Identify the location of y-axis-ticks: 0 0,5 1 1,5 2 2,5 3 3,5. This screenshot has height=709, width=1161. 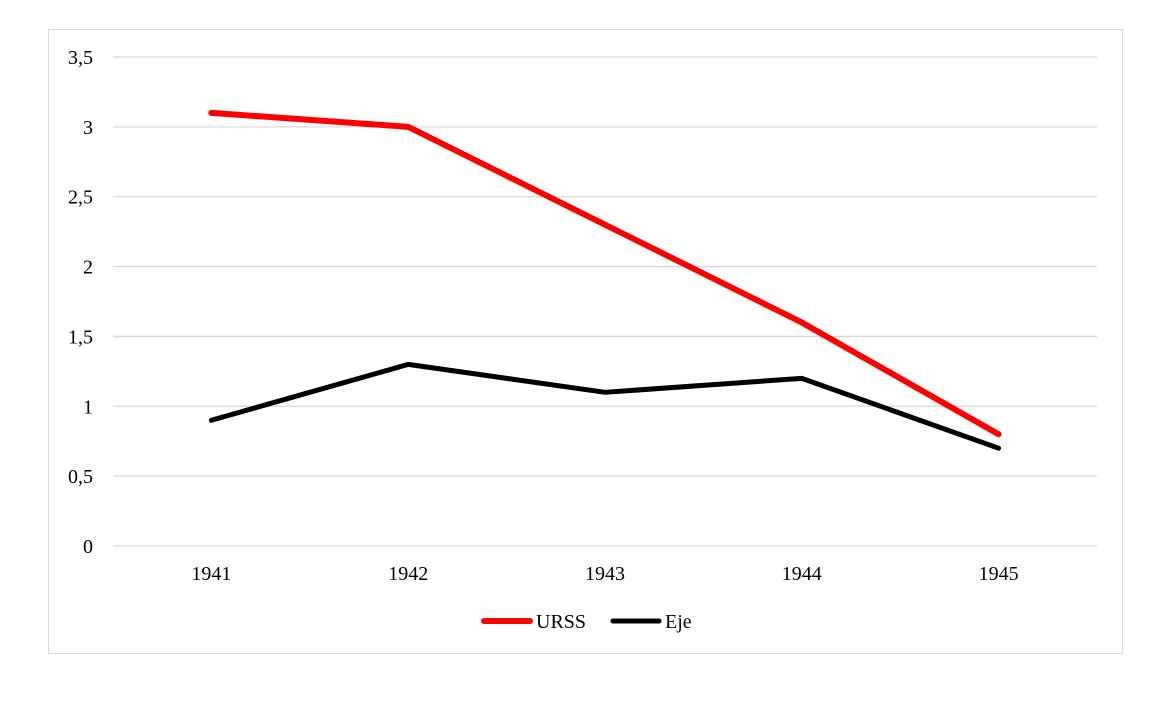
(80, 302).